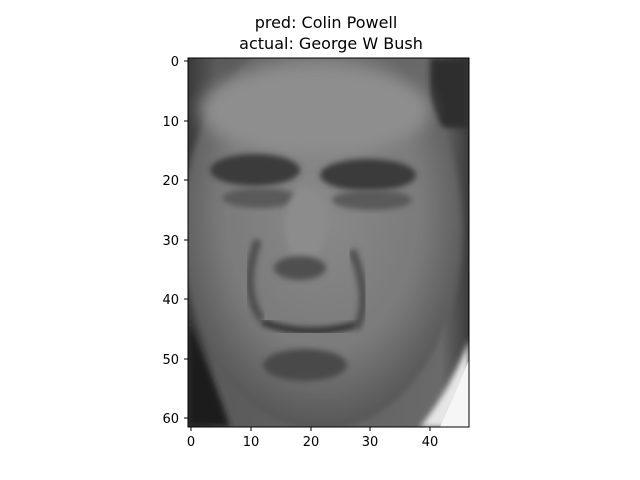 The height and width of the screenshot is (480, 640). Describe the element at coordinates (326, 22) in the screenshot. I see `title-pred: pred: Colin Powell` at that location.